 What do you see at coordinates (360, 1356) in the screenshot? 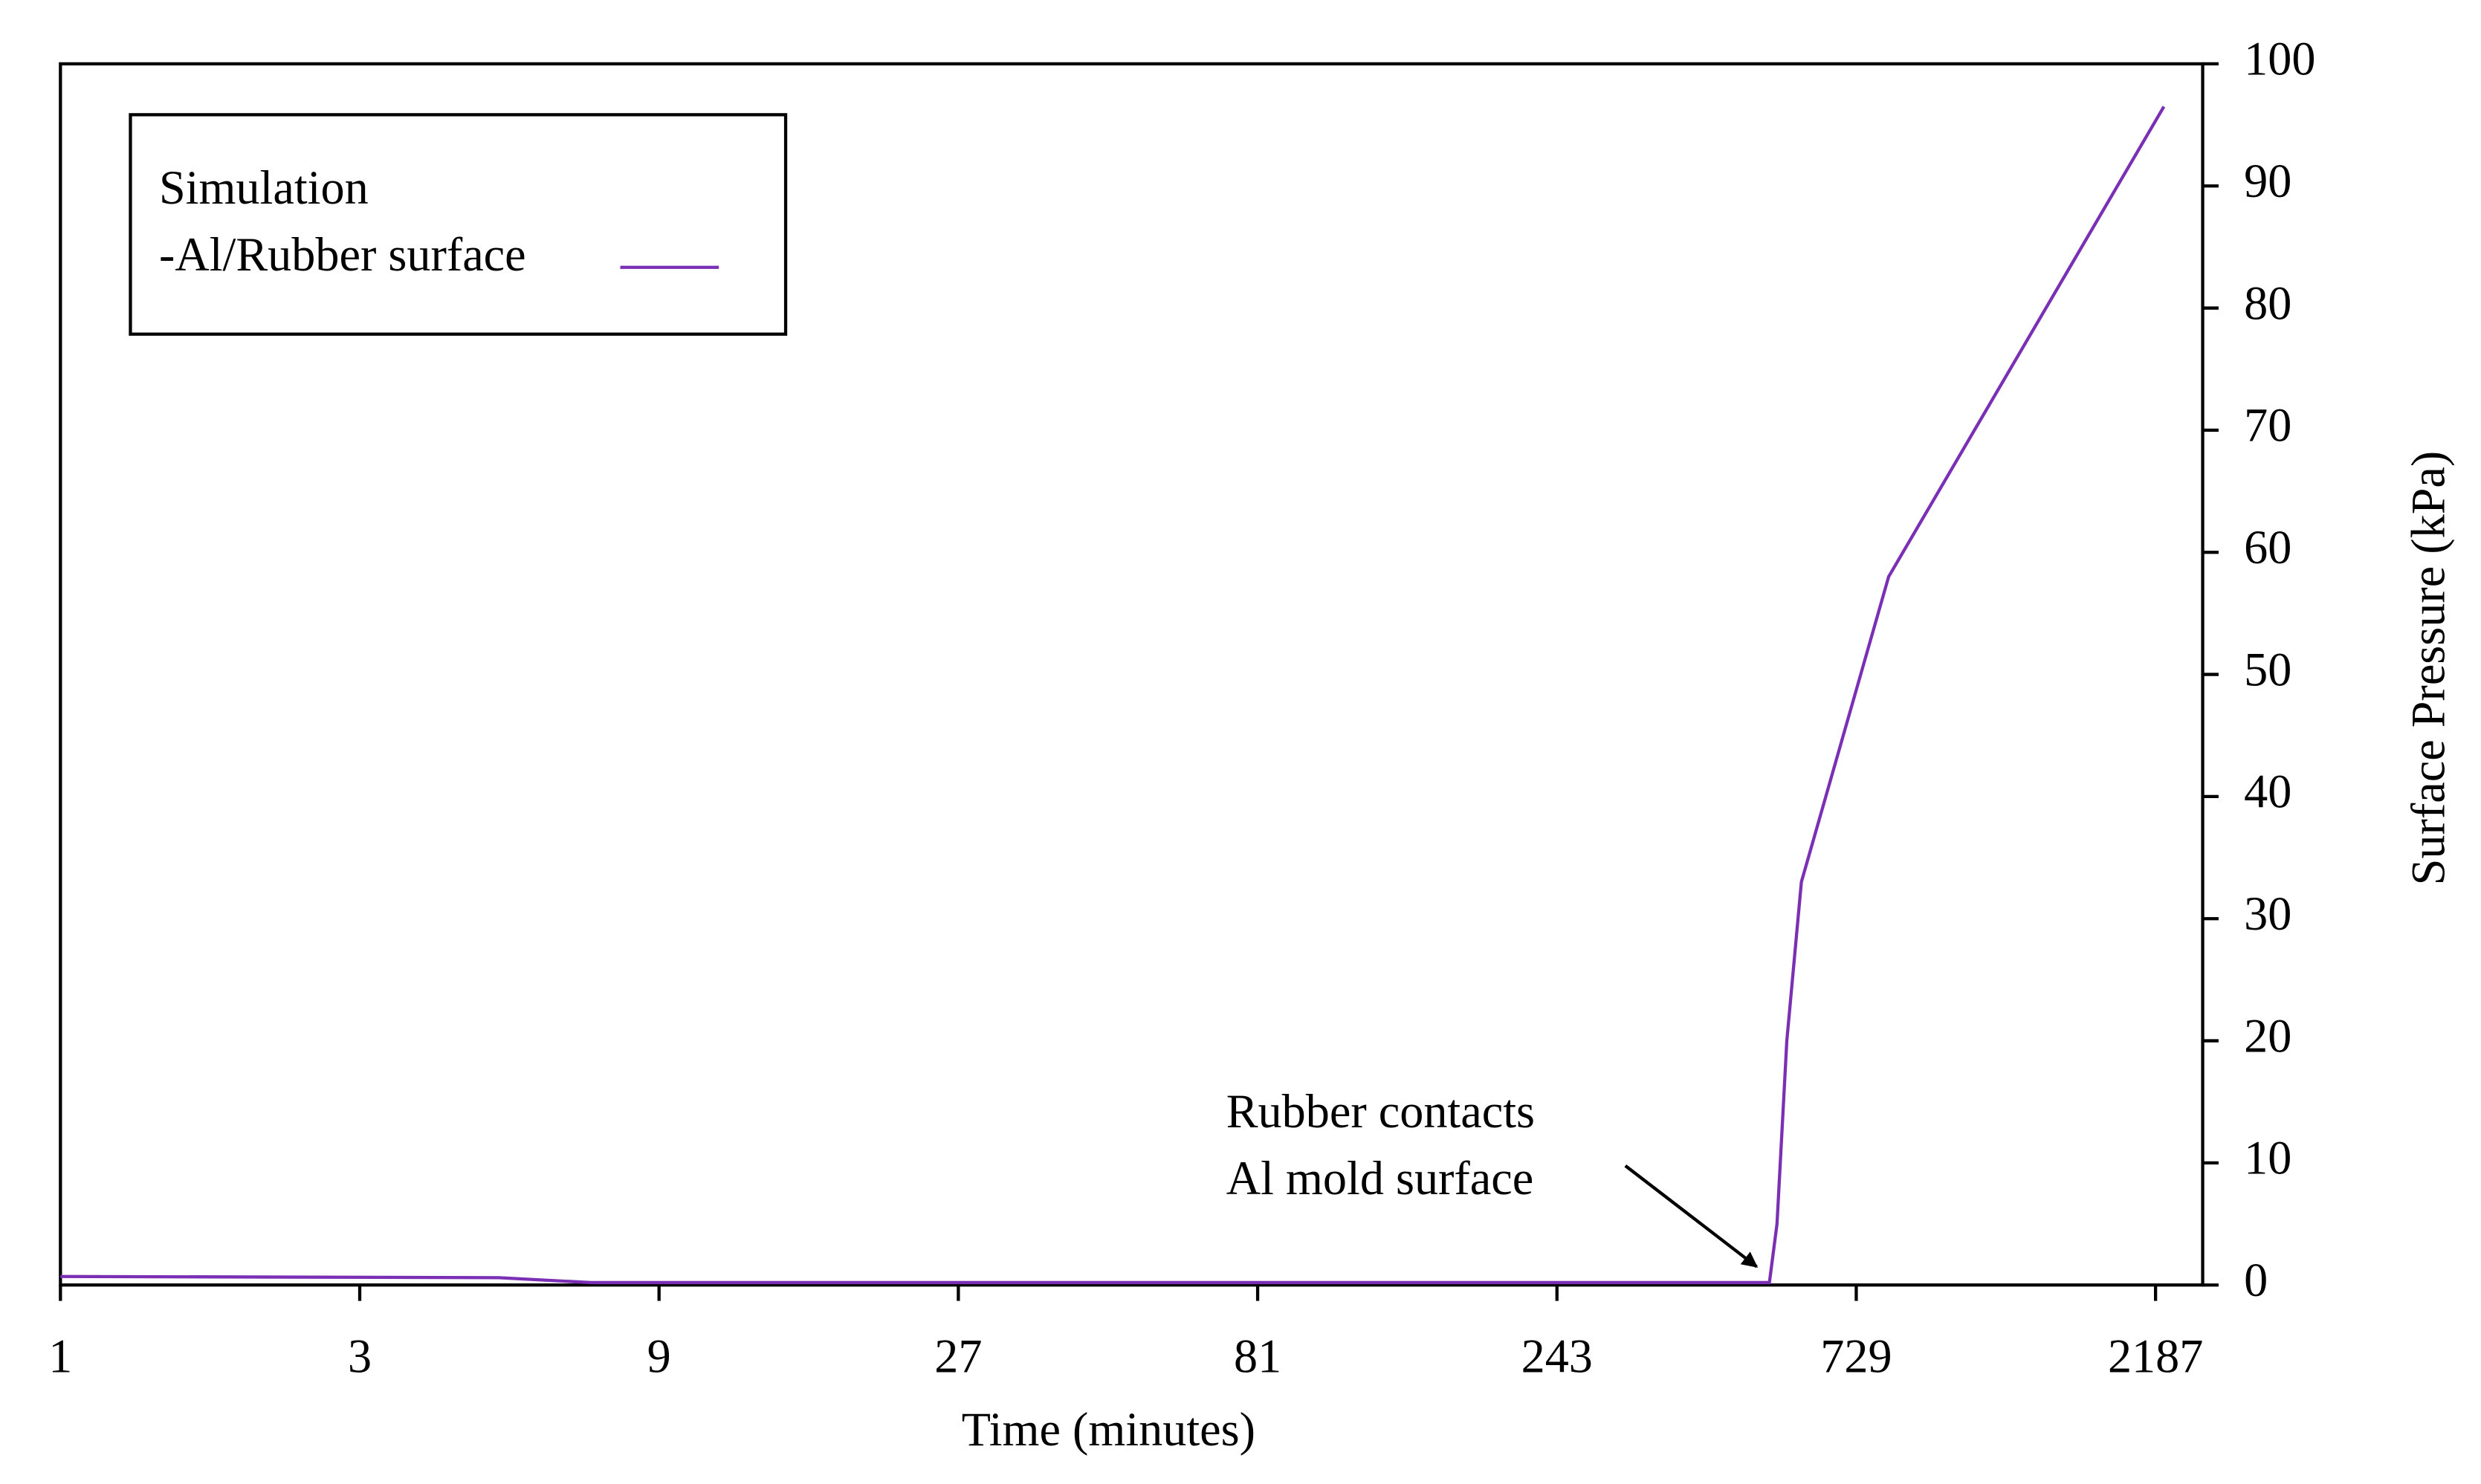
I see `x-tick-label: 3` at bounding box center [360, 1356].